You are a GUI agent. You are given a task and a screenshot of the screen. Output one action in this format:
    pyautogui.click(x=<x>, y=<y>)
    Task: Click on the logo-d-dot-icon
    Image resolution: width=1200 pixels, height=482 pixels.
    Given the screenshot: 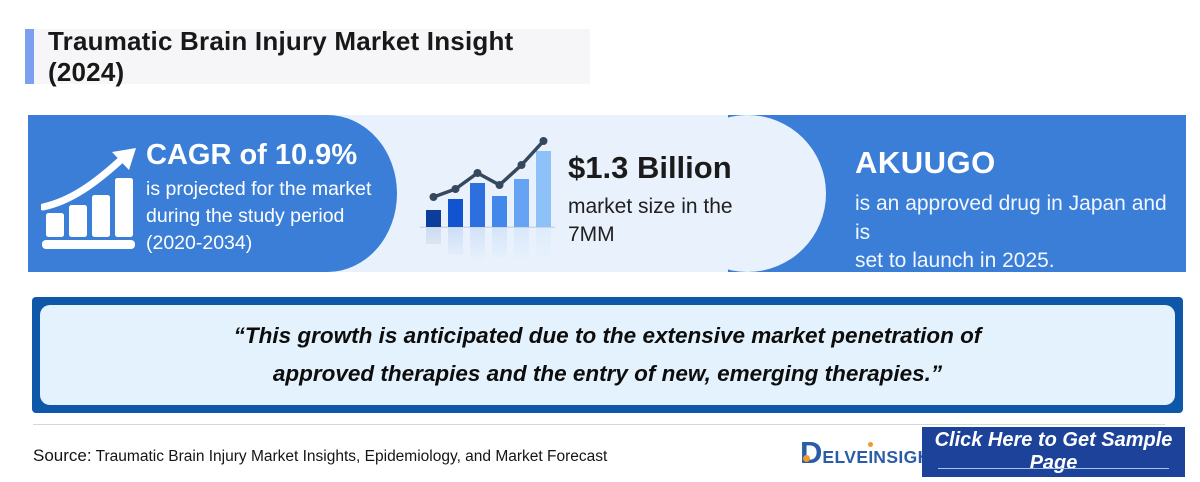 What is the action you would take?
    pyautogui.click(x=806, y=458)
    